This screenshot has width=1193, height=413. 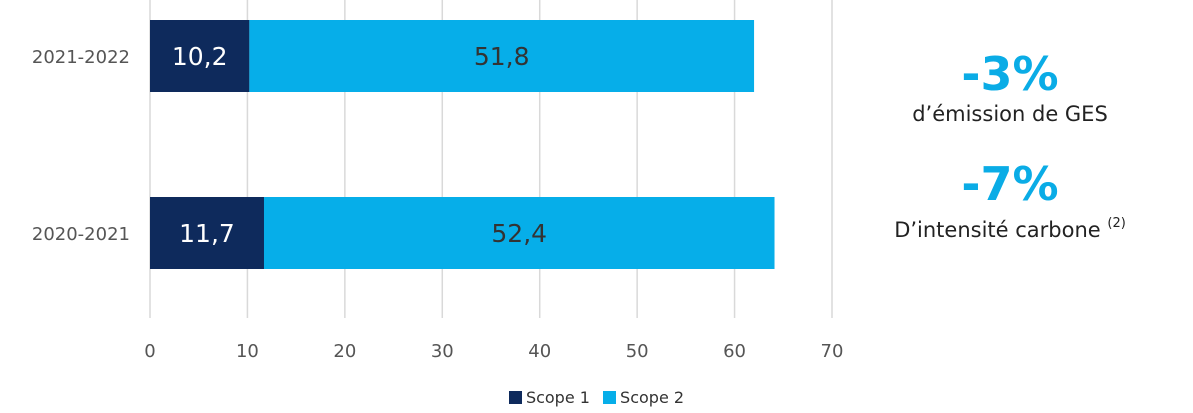 What do you see at coordinates (81, 57) in the screenshot?
I see `category-label-2021-2022: 2021-2022` at bounding box center [81, 57].